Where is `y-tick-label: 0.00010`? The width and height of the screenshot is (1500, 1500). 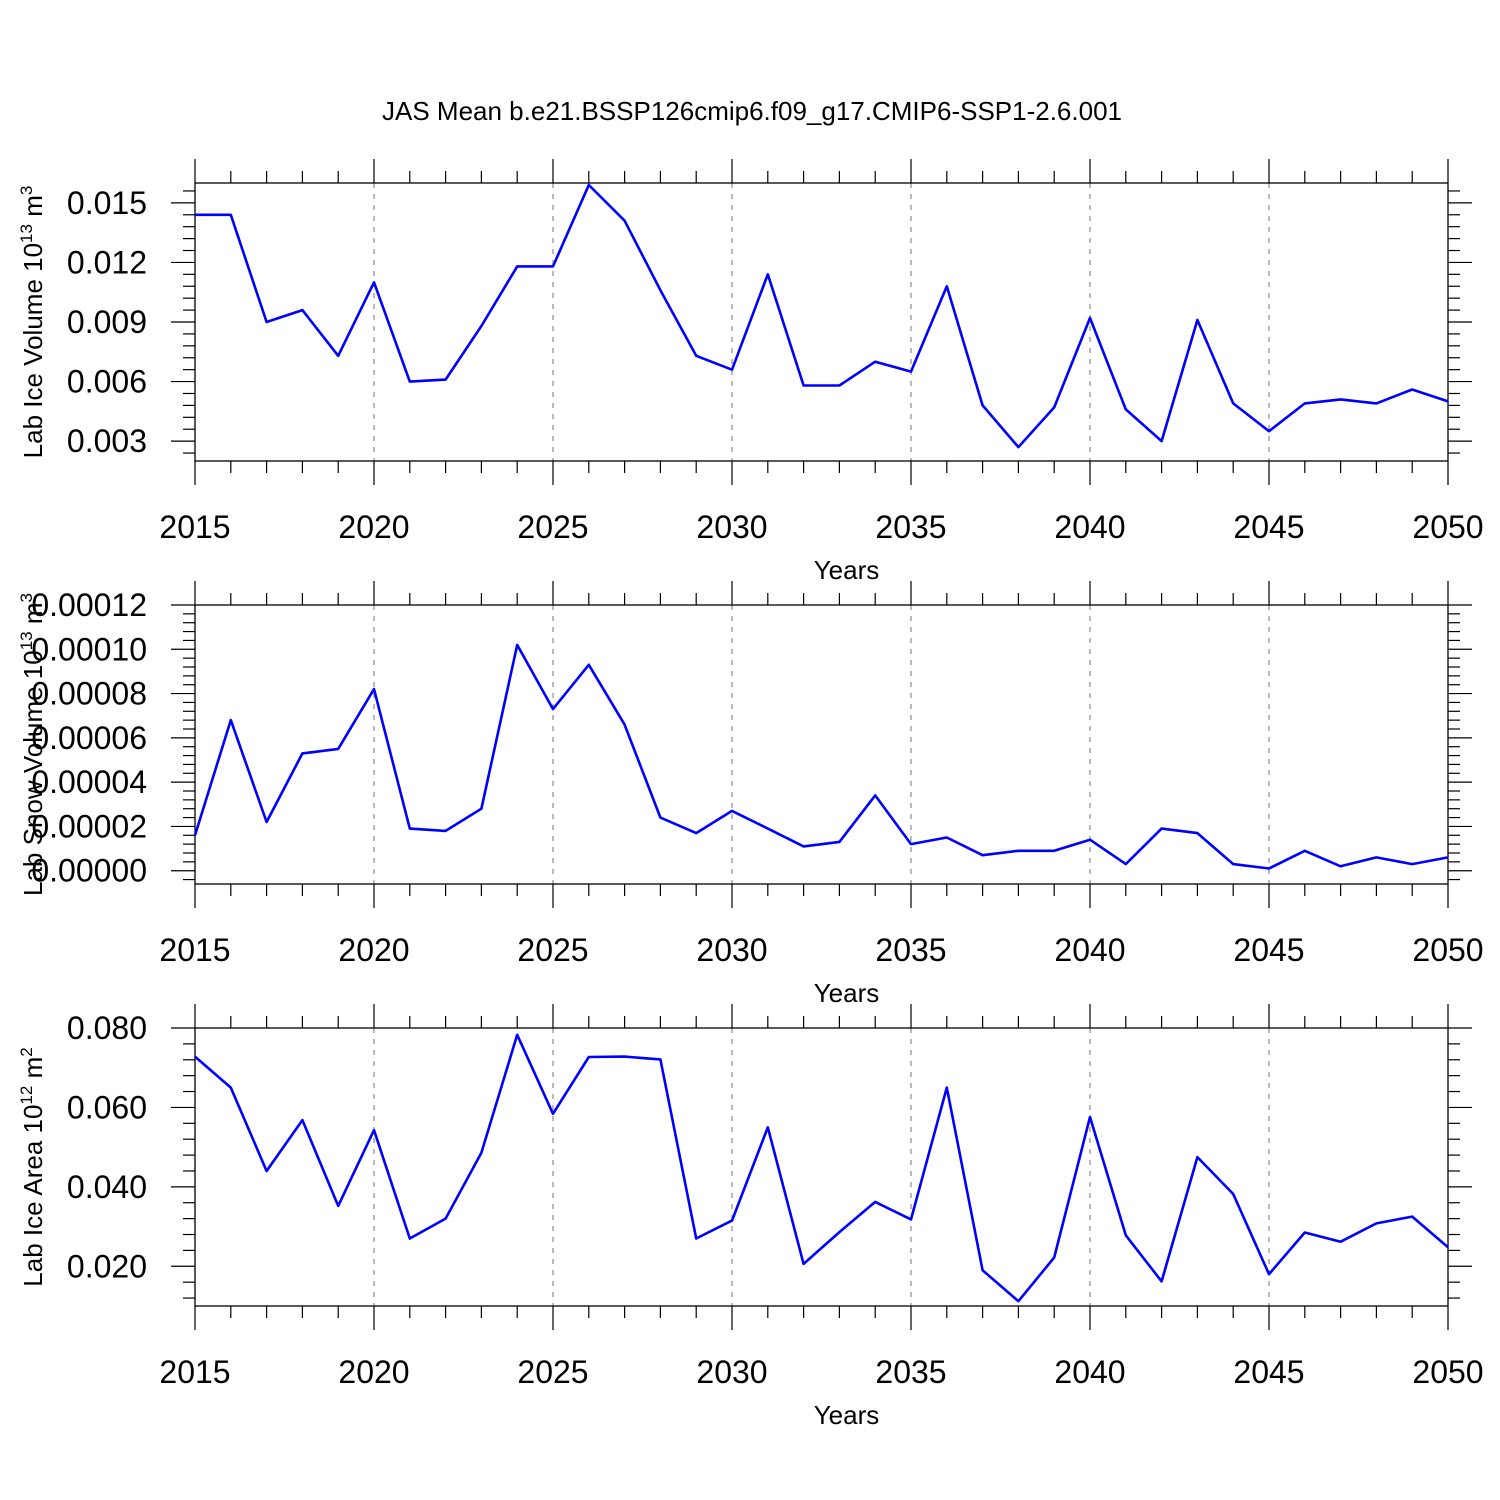
y-tick-label: 0.00010 is located at coordinates (89, 649).